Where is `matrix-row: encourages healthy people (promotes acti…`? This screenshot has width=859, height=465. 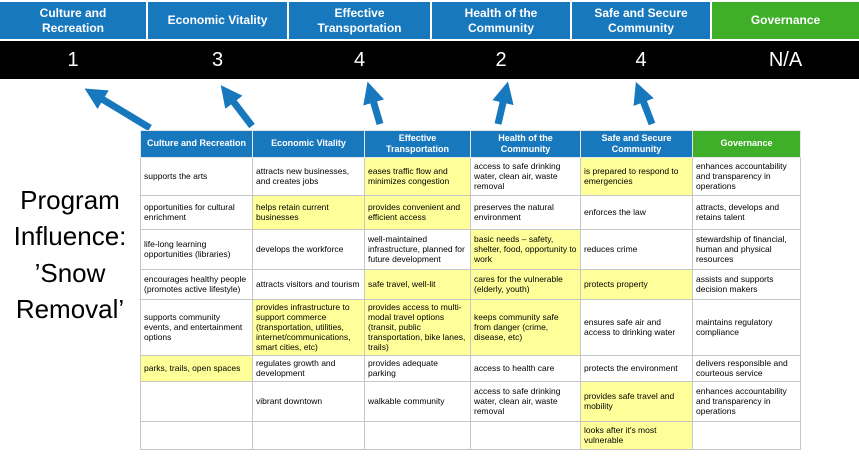
matrix-row: encourages healthy people (promotes acti… is located at coordinates (470, 284).